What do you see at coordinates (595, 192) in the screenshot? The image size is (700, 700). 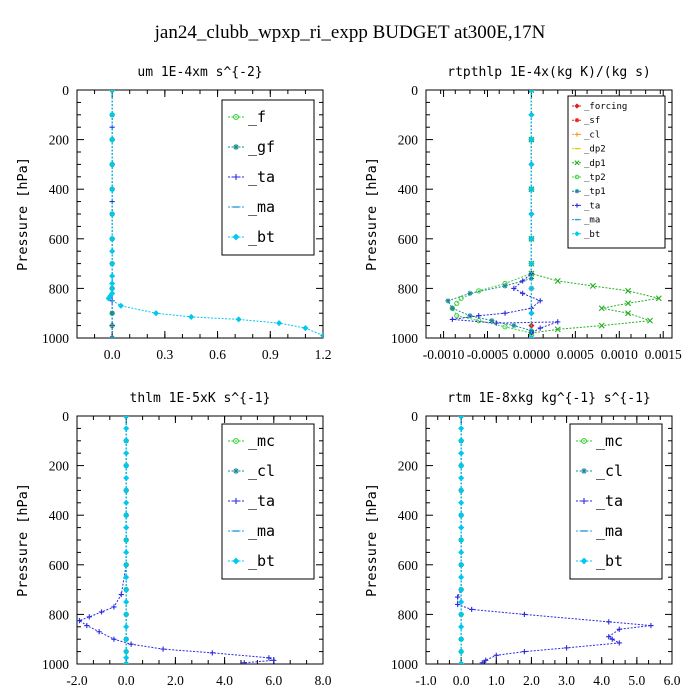 I see `legend-label: _tp1` at bounding box center [595, 192].